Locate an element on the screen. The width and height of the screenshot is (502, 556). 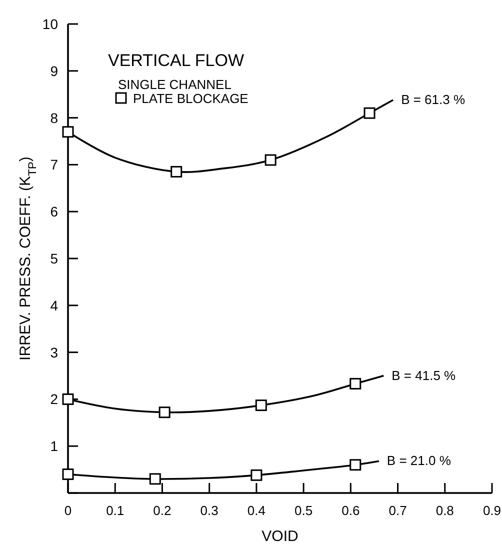
x-tick-label: 0.1 is located at coordinates (115, 510).